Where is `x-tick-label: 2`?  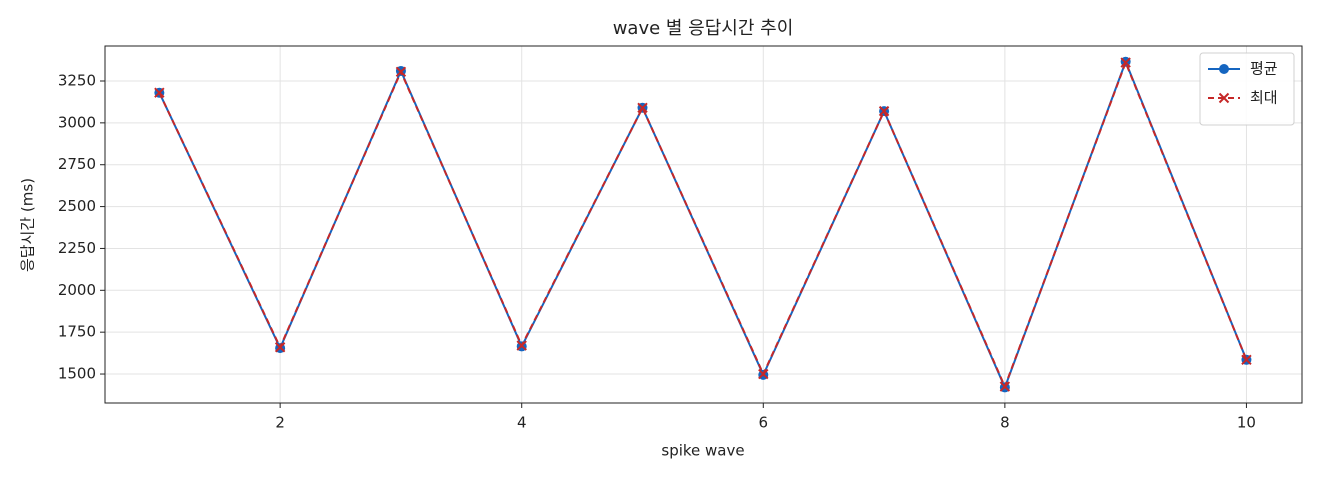
x-tick-label: 2 is located at coordinates (280, 423).